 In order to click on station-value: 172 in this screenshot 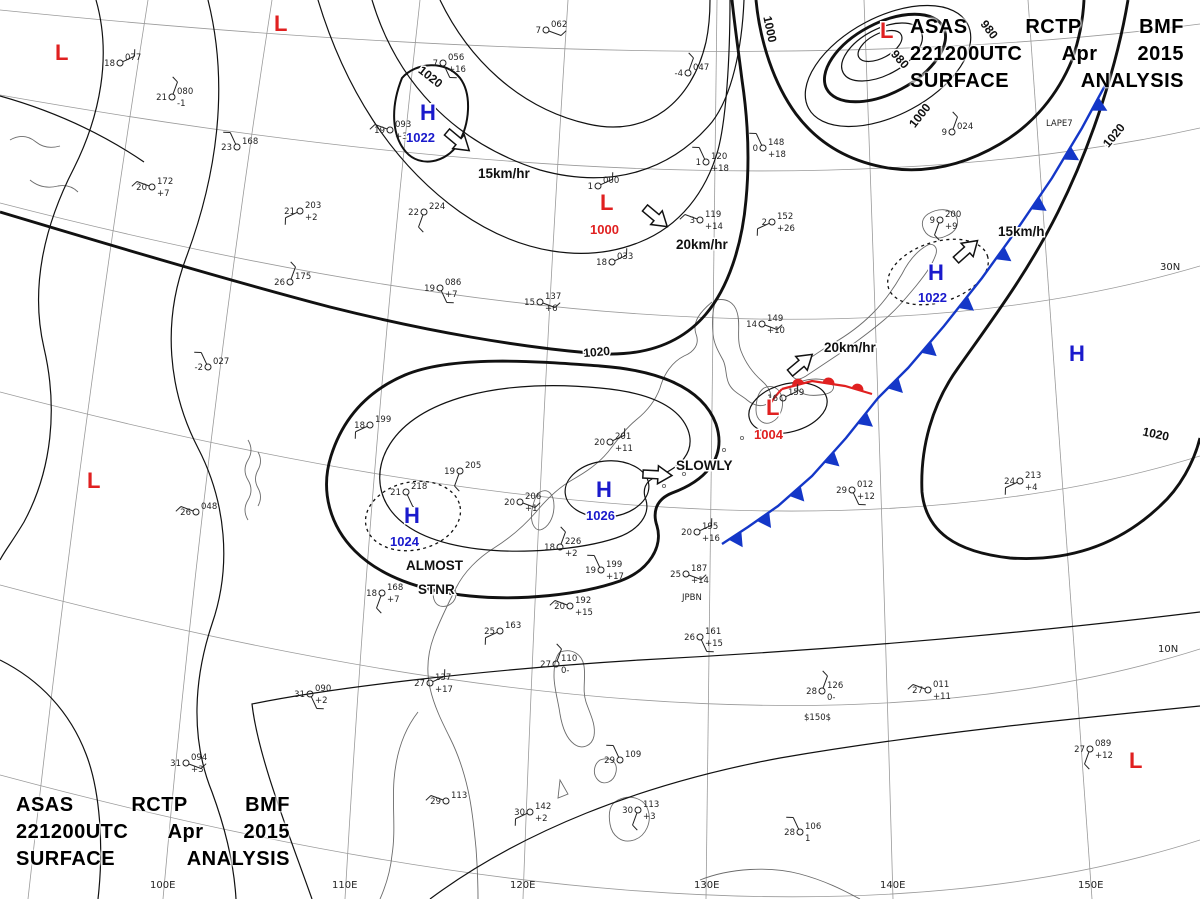, I will do `click(165, 182)`.